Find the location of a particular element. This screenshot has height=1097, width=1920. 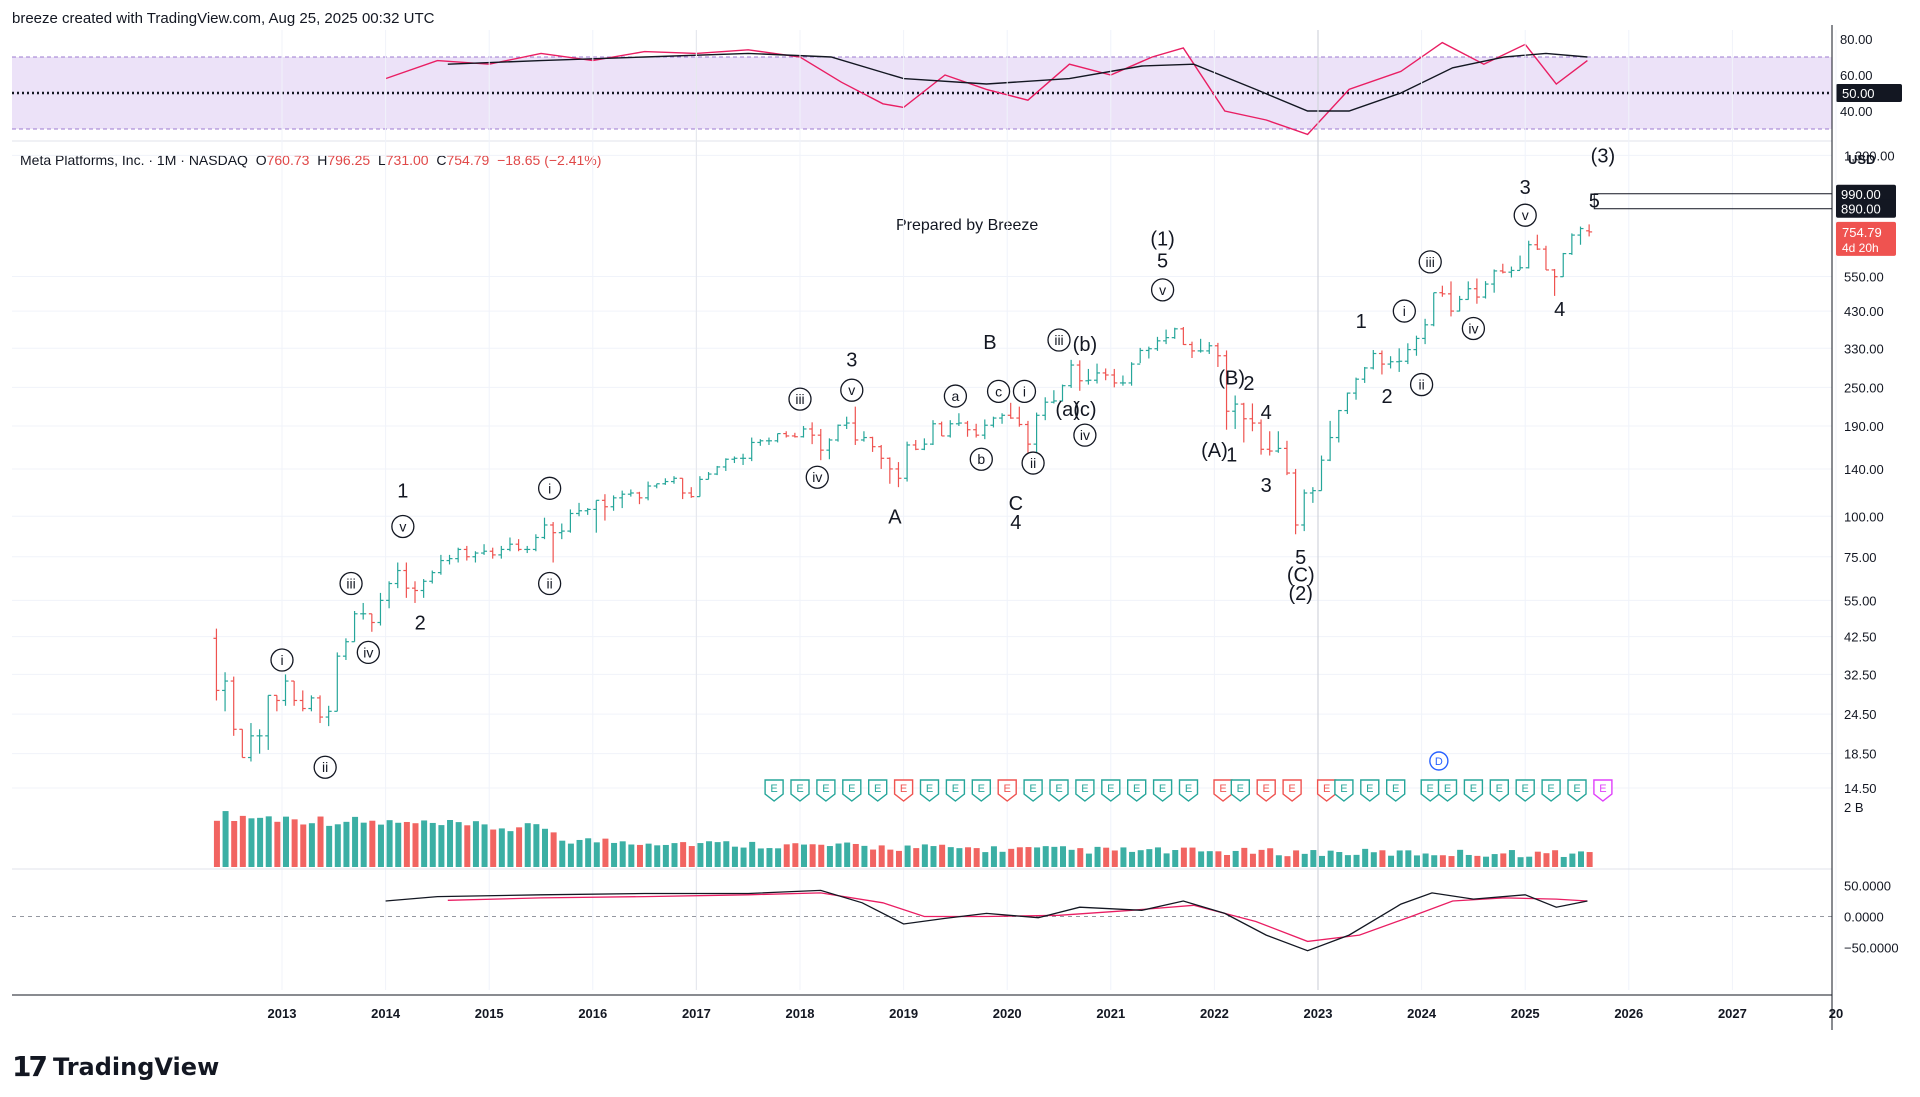

currency-label: USD is located at coordinates (1862, 159).